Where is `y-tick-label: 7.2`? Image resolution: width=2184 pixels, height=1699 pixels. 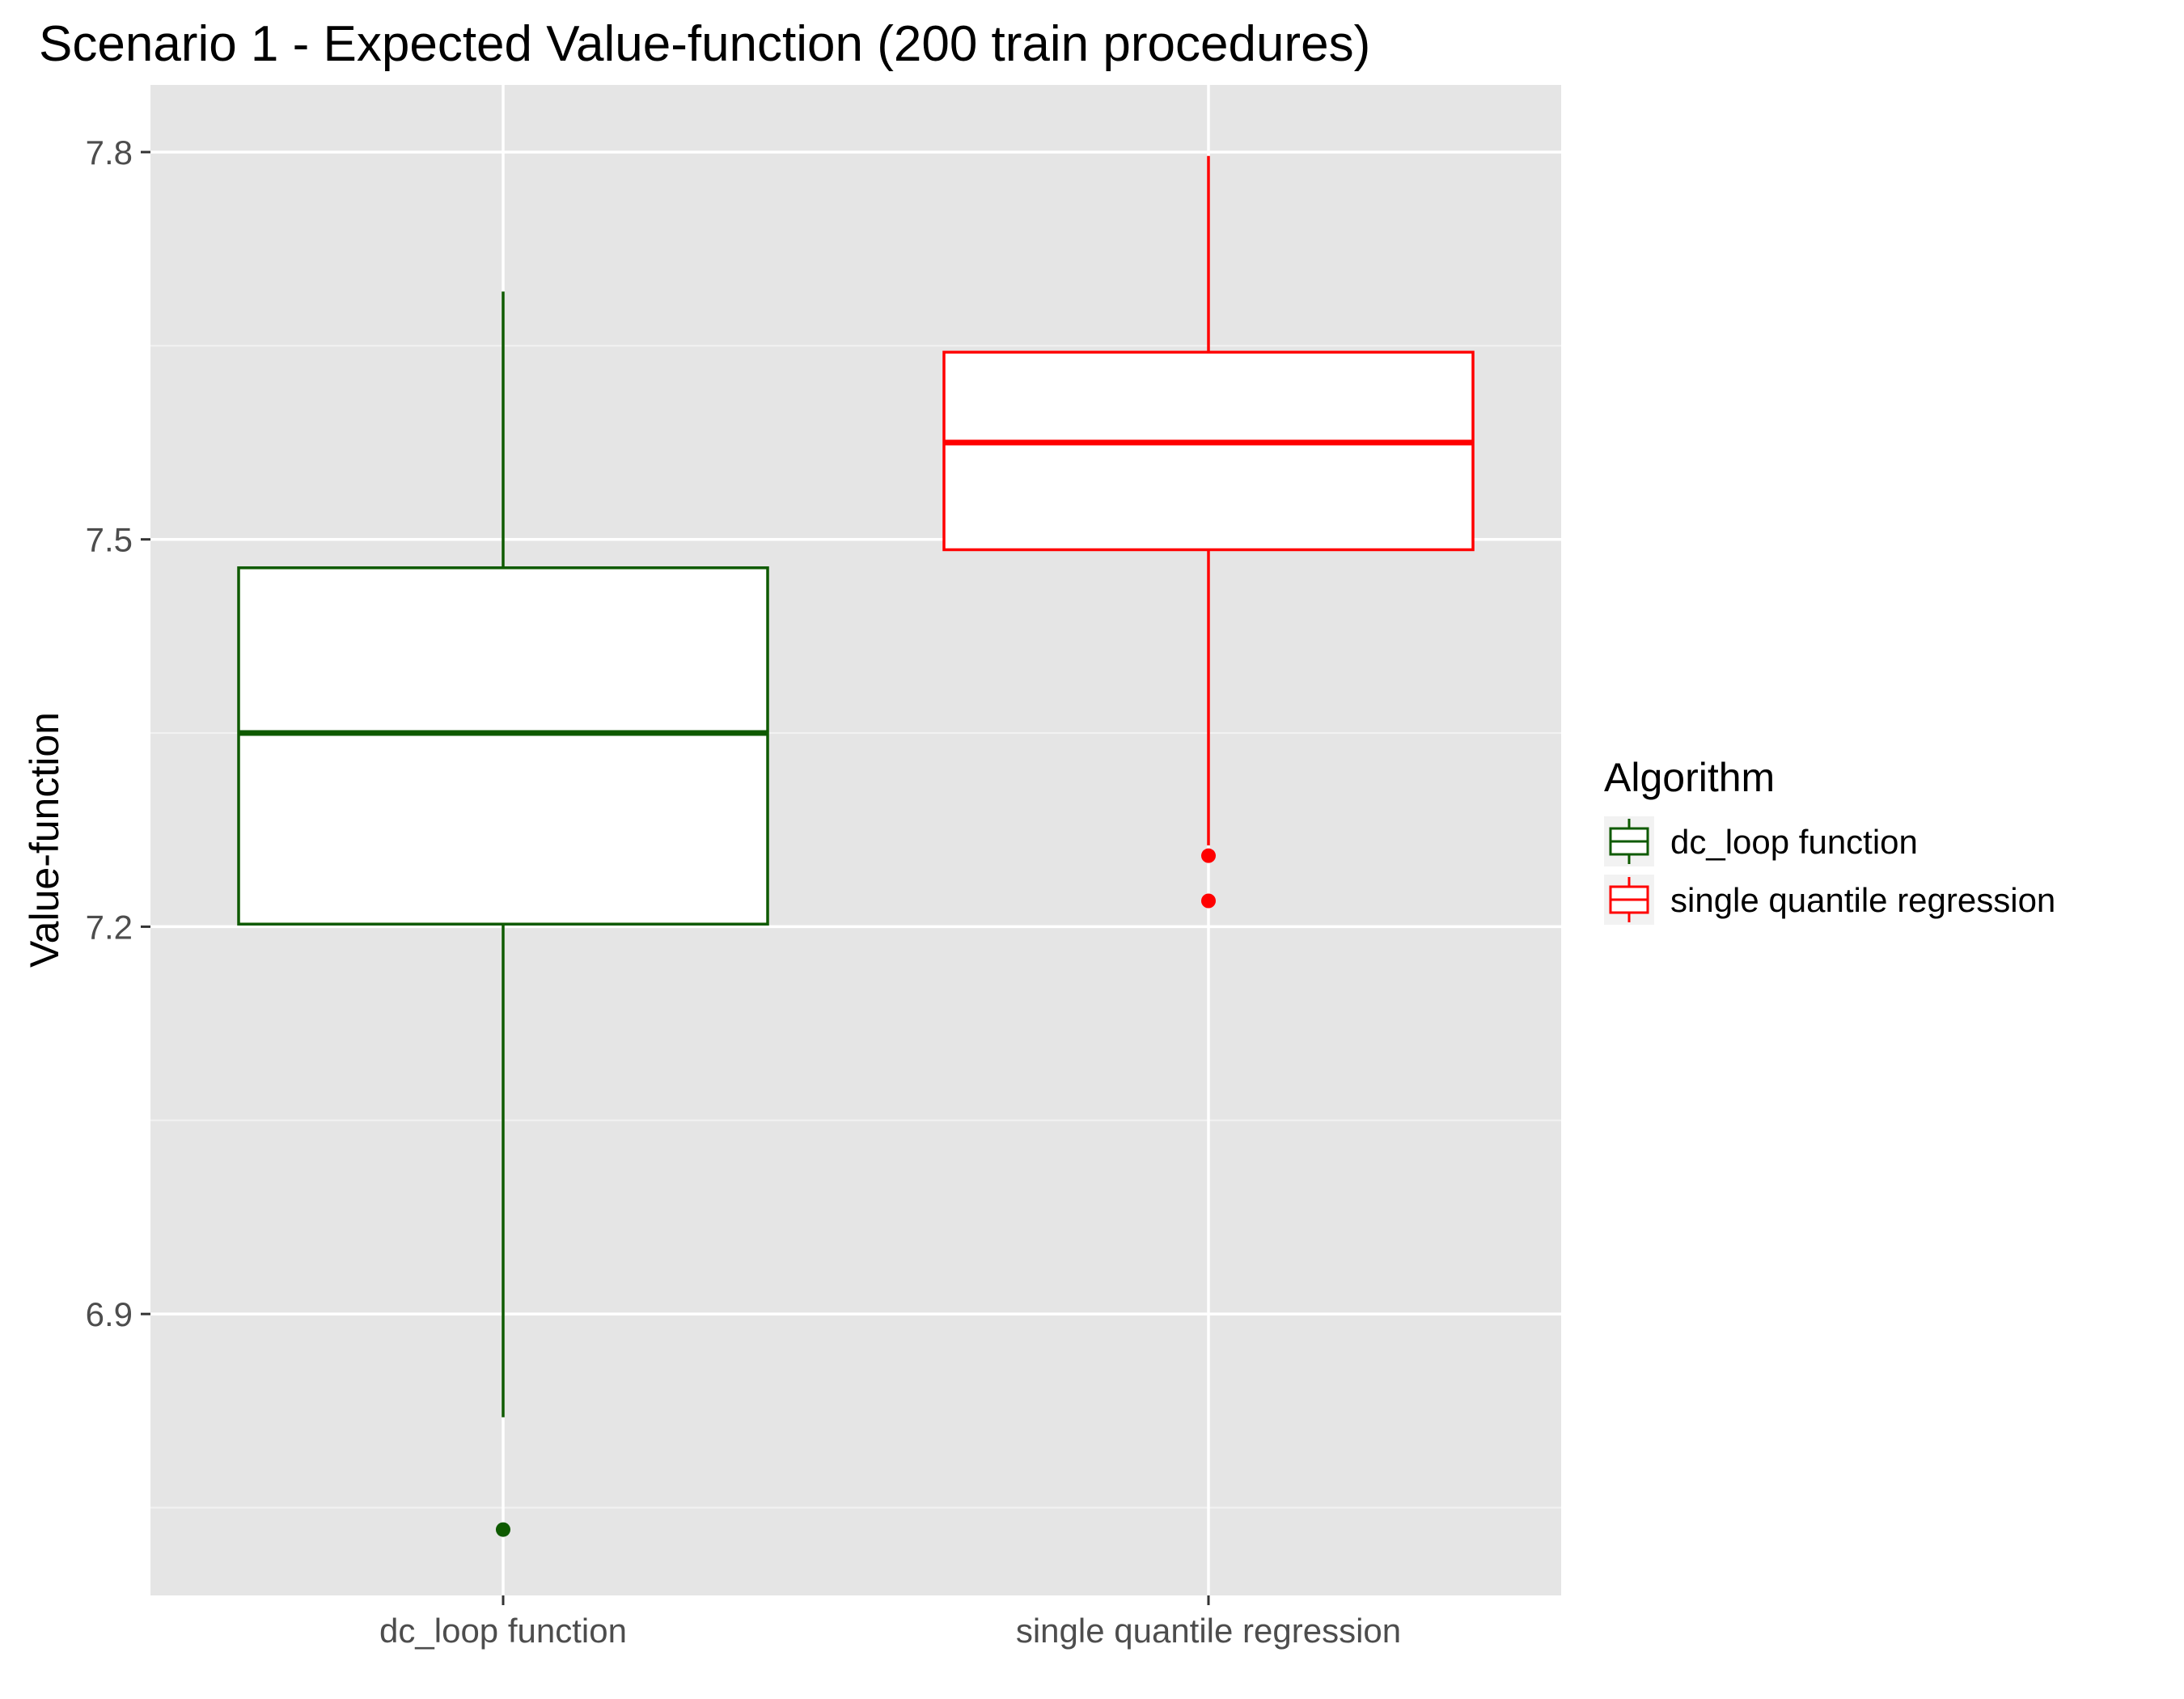 y-tick-label: 7.2 is located at coordinates (109, 927).